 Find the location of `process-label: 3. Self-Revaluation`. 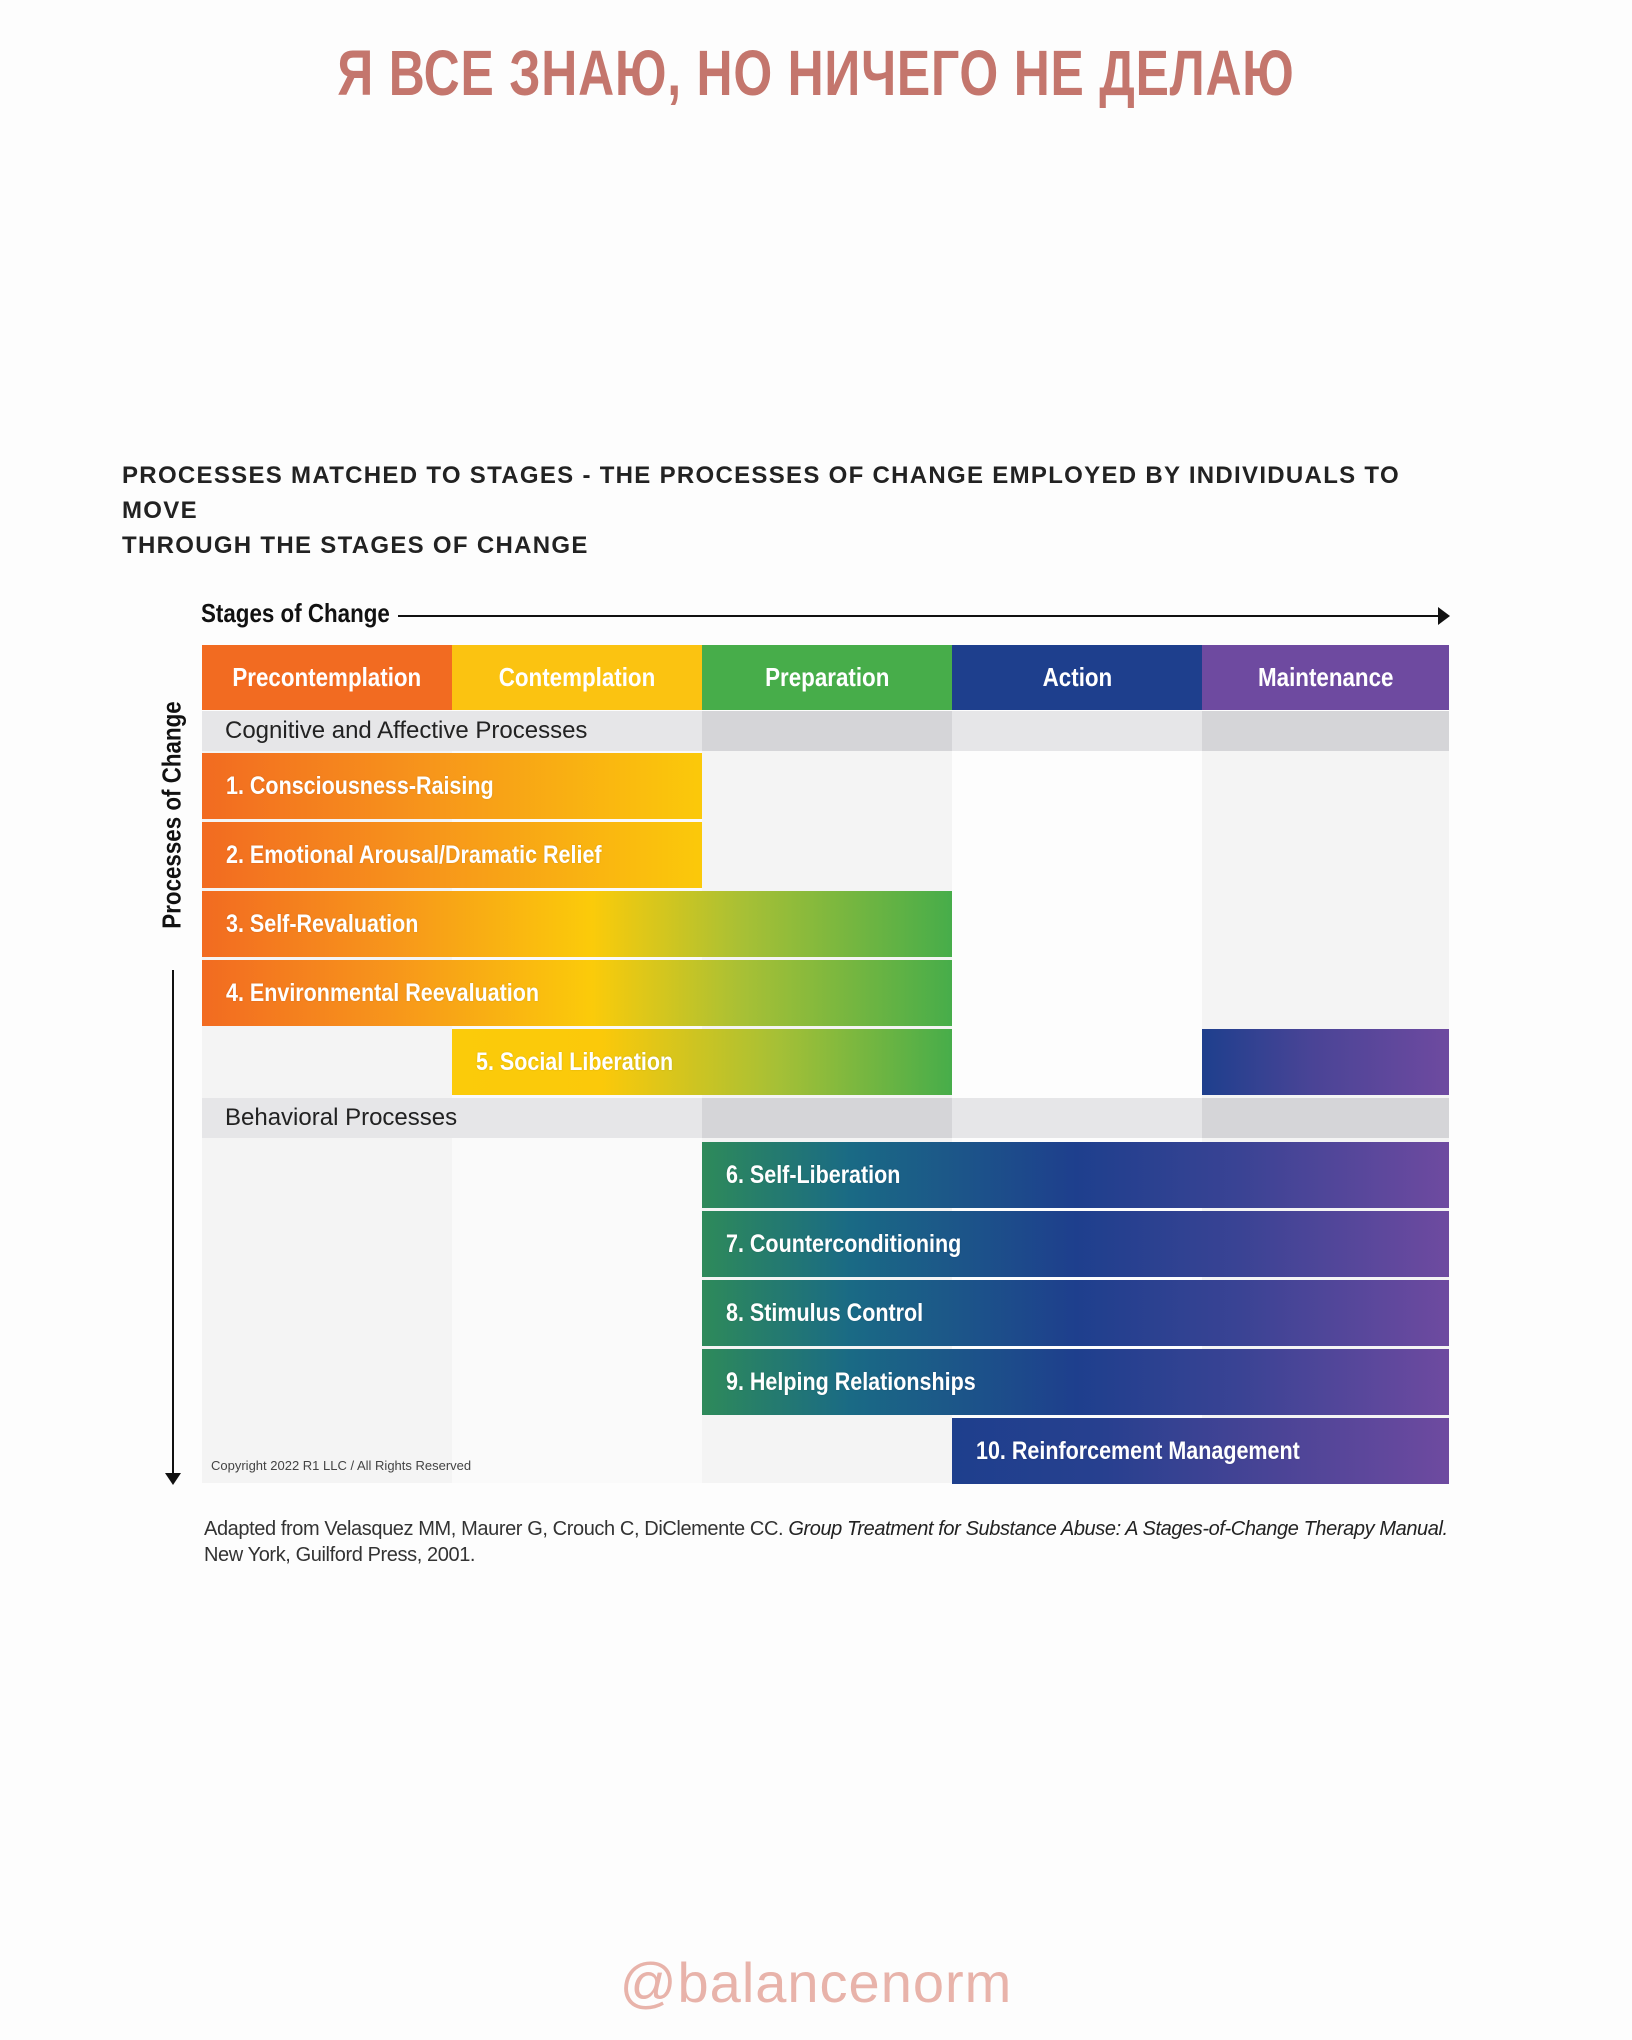

process-label: 3. Self-Revaluation is located at coordinates (322, 923).